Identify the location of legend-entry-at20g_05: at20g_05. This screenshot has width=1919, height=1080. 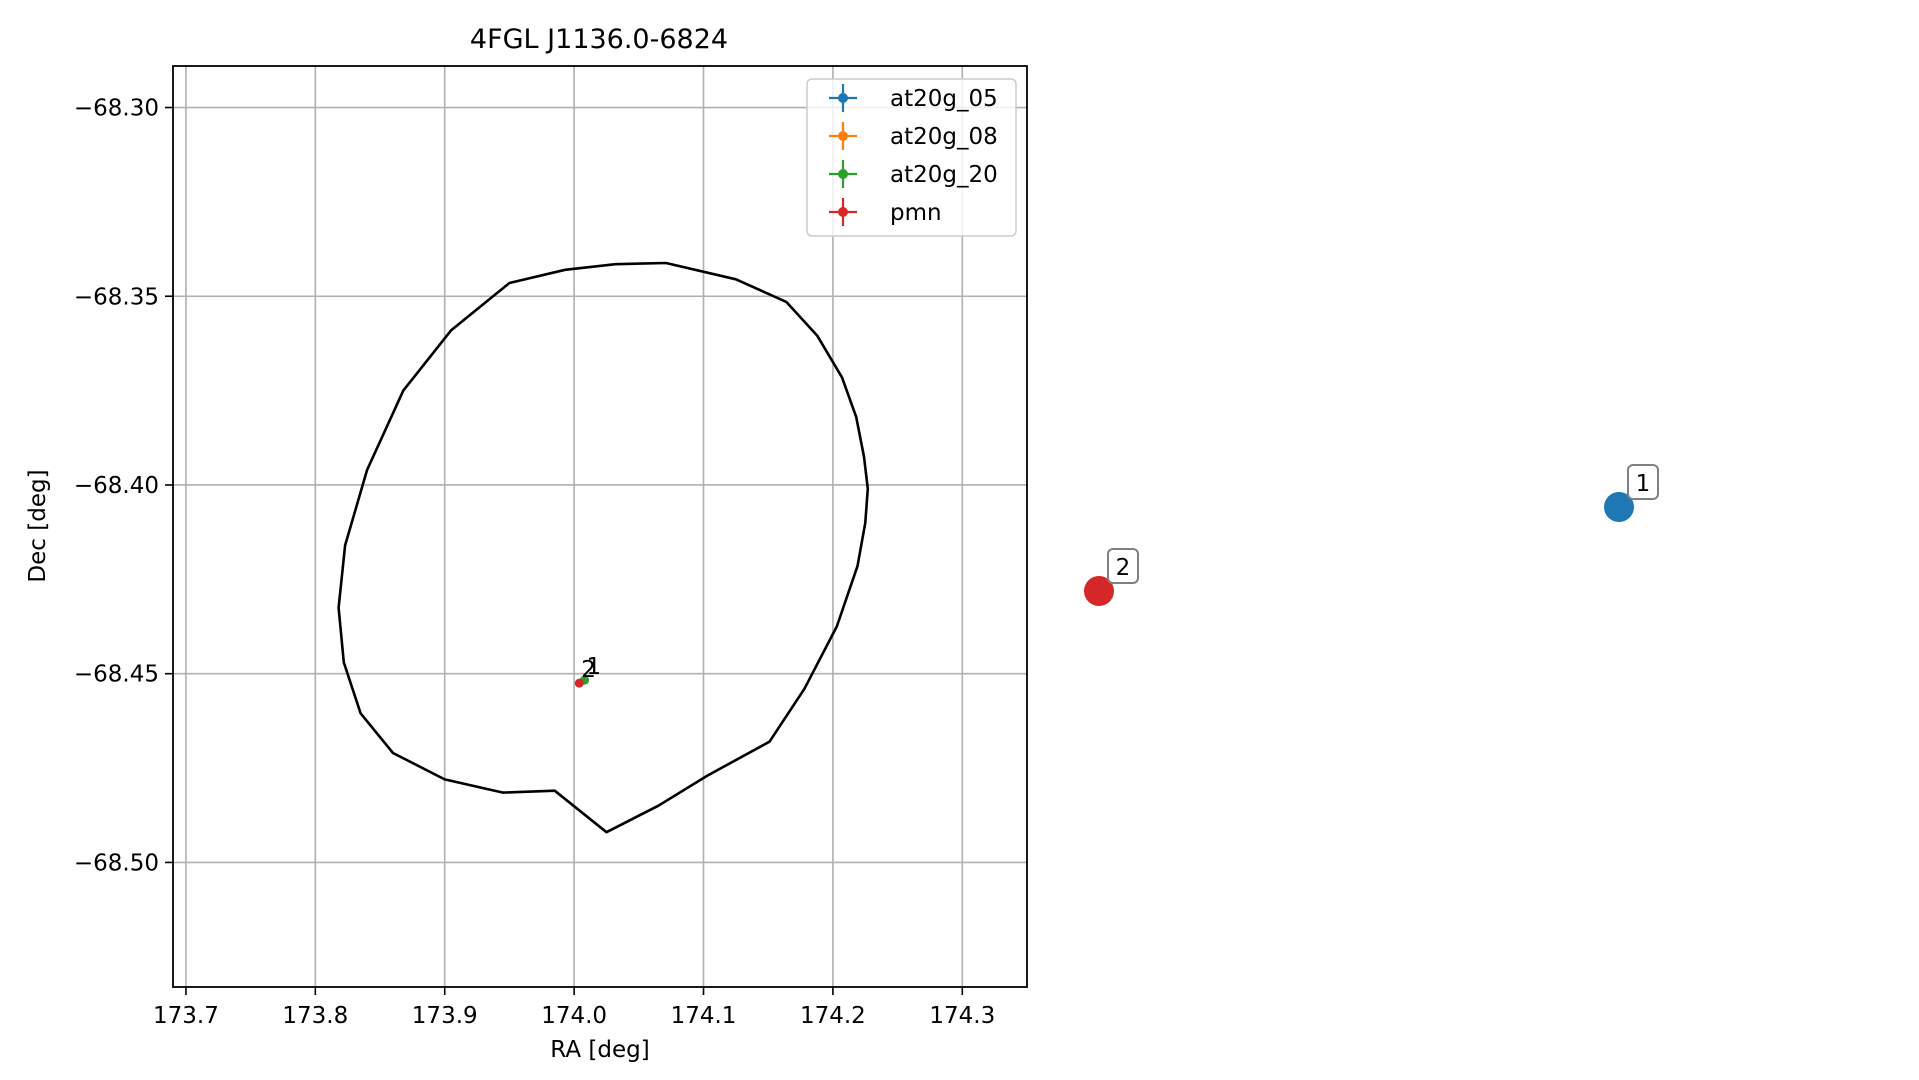
(913, 98).